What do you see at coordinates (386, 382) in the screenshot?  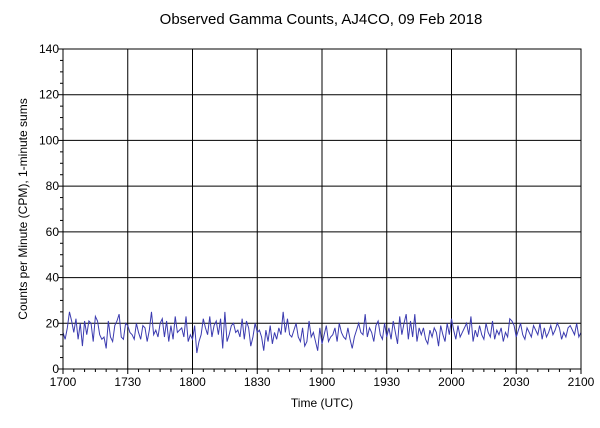 I see `x-tick-label: 1930` at bounding box center [386, 382].